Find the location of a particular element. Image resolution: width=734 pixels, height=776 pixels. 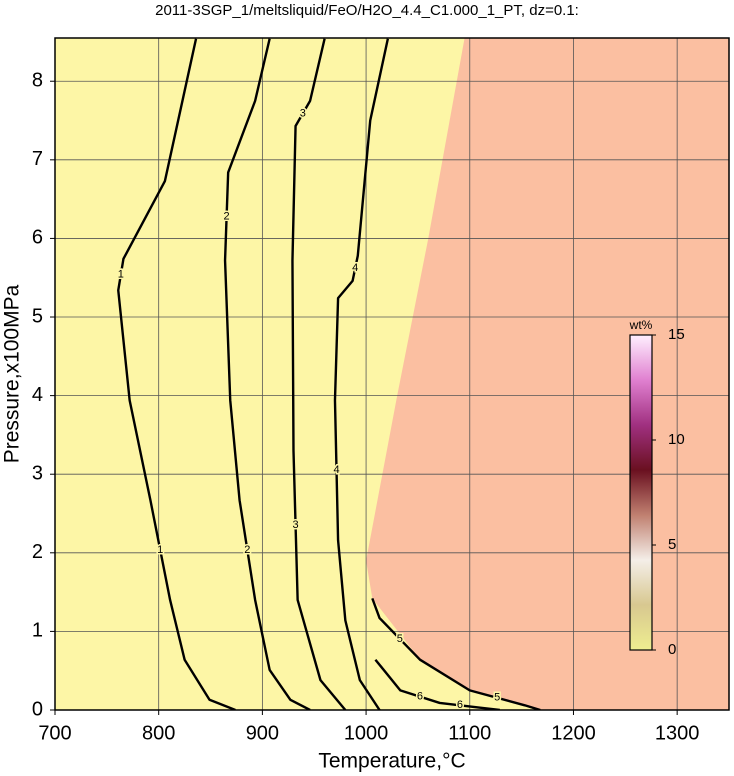

y-tick-label: 6 is located at coordinates (37, 238).